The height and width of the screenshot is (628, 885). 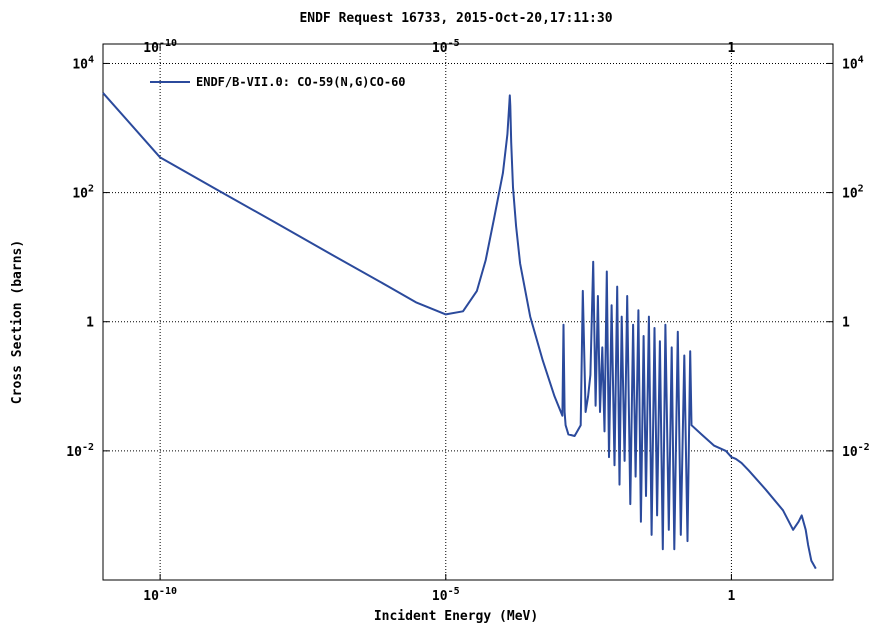 What do you see at coordinates (853, 193) in the screenshot?
I see `y-tick-label-right: 10²` at bounding box center [853, 193].